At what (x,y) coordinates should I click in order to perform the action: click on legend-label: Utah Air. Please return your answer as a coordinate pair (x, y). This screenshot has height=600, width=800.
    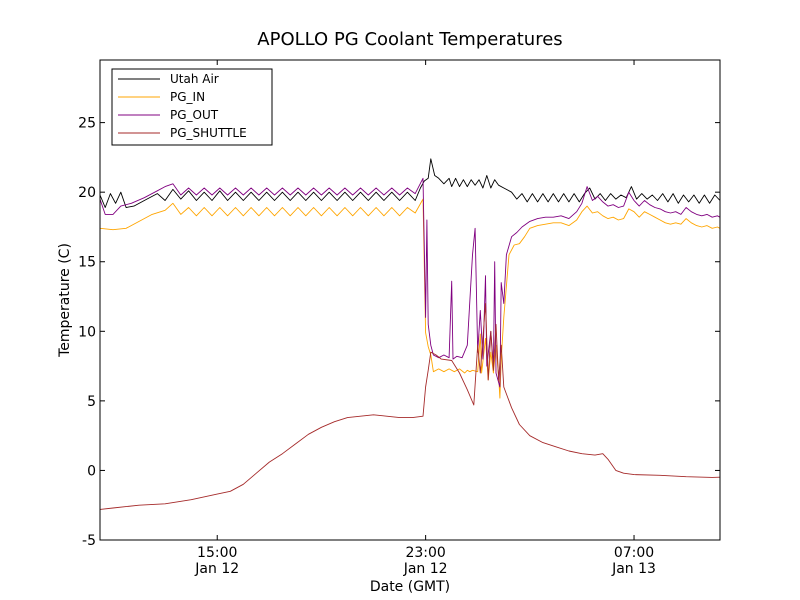
    Looking at the image, I should click on (194, 79).